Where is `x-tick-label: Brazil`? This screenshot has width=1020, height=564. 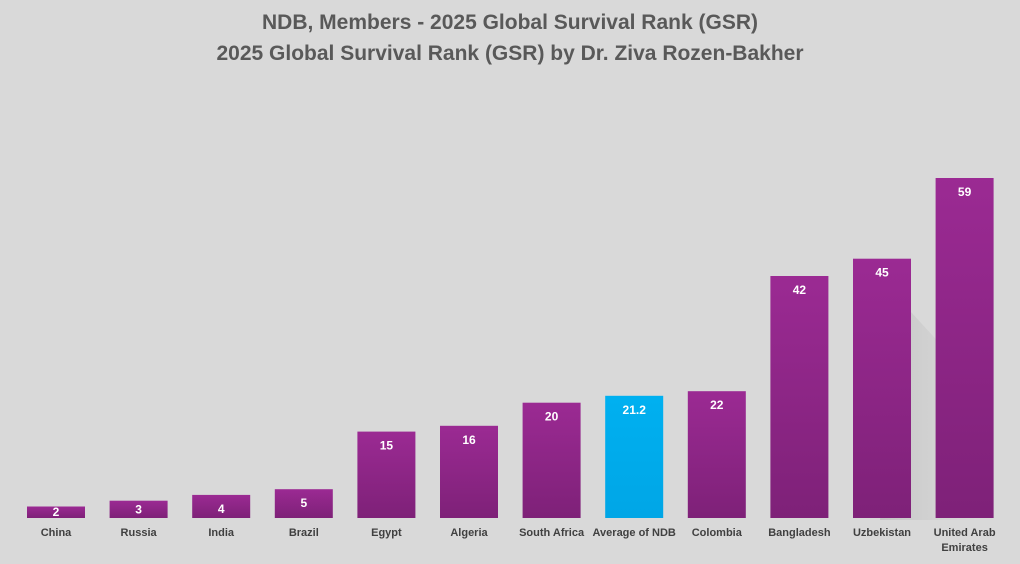
x-tick-label: Brazil is located at coordinates (304, 533).